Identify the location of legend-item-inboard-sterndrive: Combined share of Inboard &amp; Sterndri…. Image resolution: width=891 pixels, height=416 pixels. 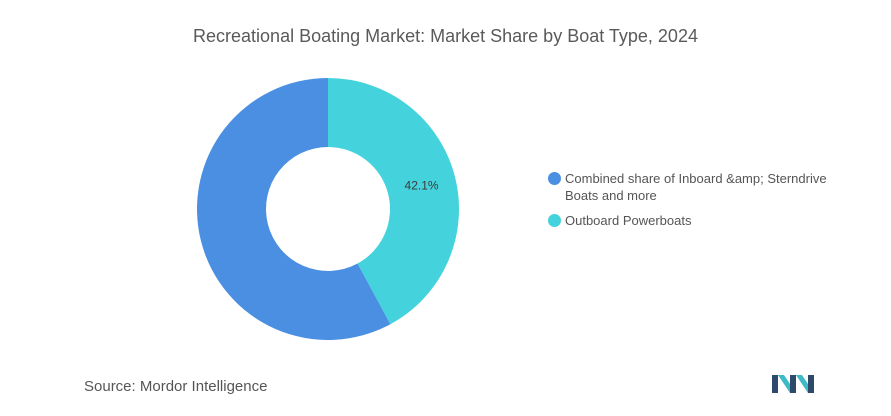
(698, 187).